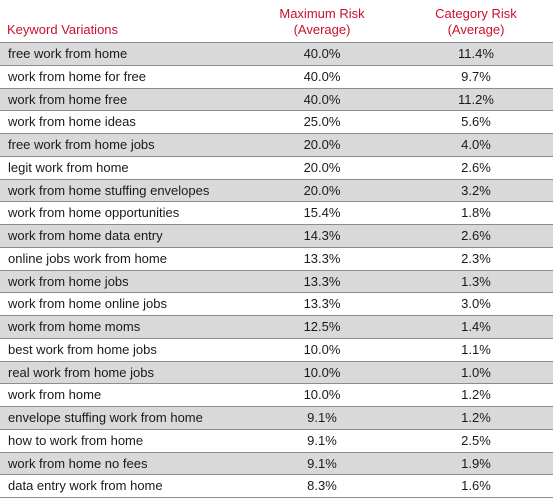 Image resolution: width=553 pixels, height=500 pixels. What do you see at coordinates (276, 145) in the screenshot?
I see `table-row: free work from home jobs 20.0% 4.0%` at bounding box center [276, 145].